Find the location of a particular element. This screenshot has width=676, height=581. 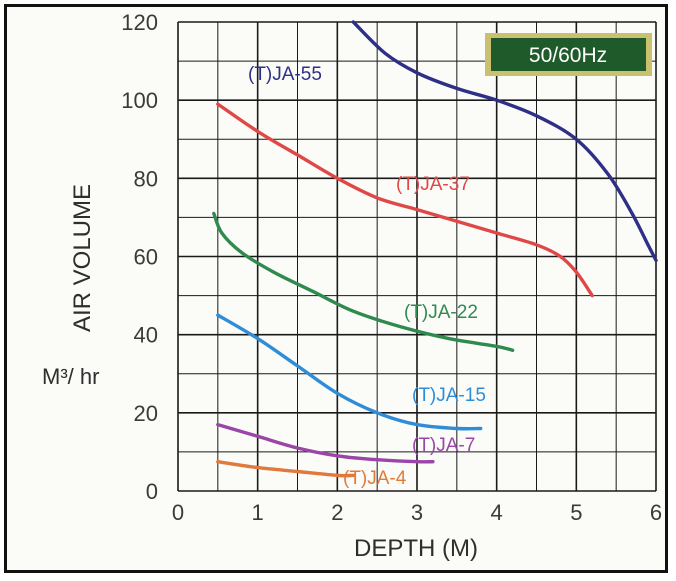

y-tick-label: 80 is located at coordinates (146, 178).